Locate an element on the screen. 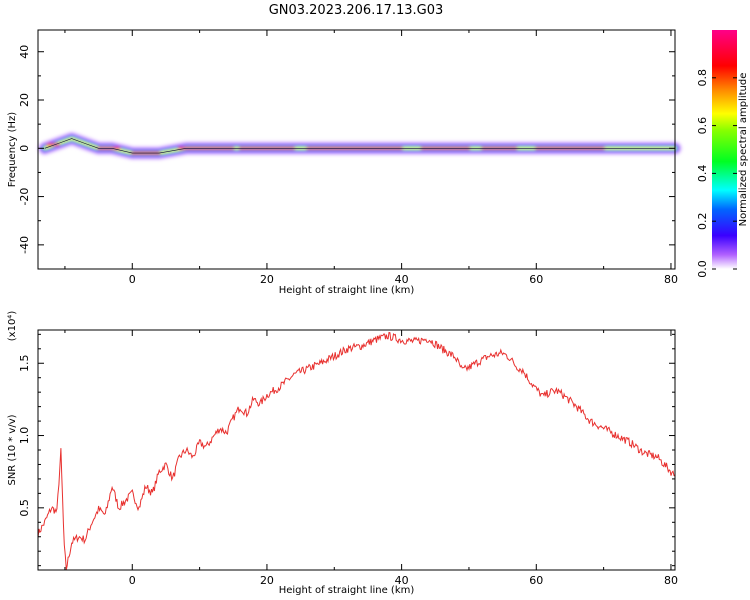 This screenshot has width=750, height=600. colorbar-tick-label: 0.8 is located at coordinates (702, 78).